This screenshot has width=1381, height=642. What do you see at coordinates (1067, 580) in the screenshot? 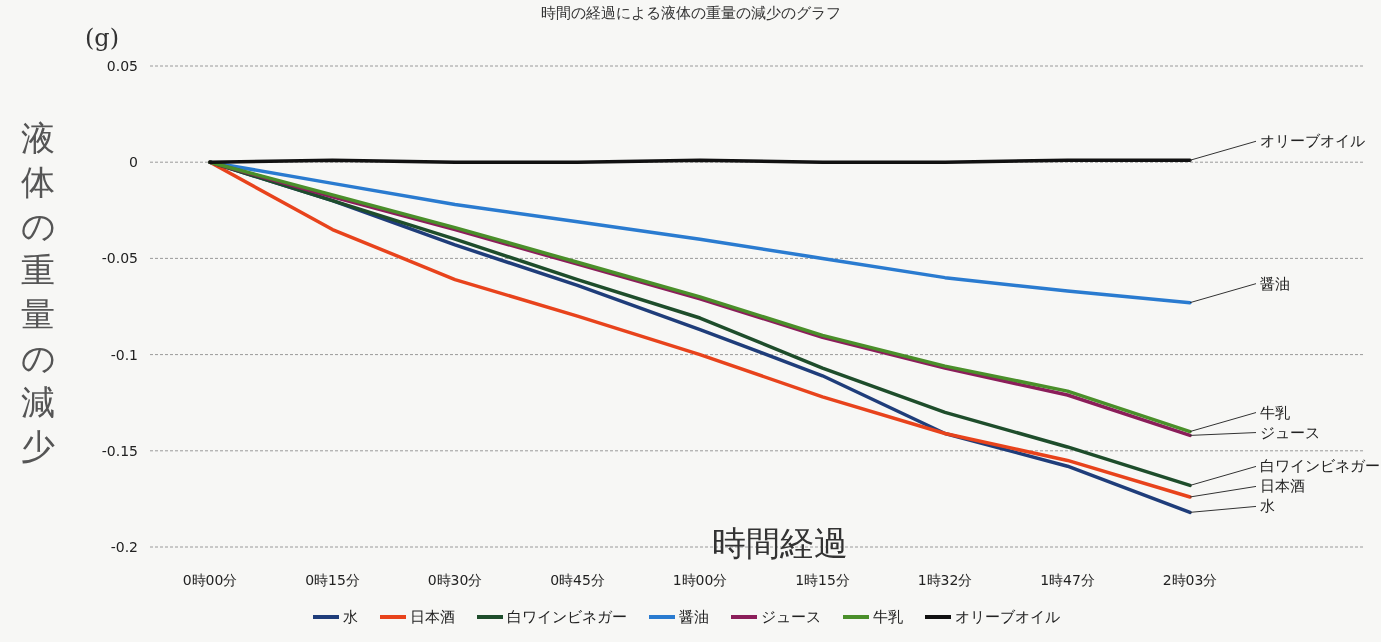
I see `x-tick-label: 1時47分` at bounding box center [1067, 580].